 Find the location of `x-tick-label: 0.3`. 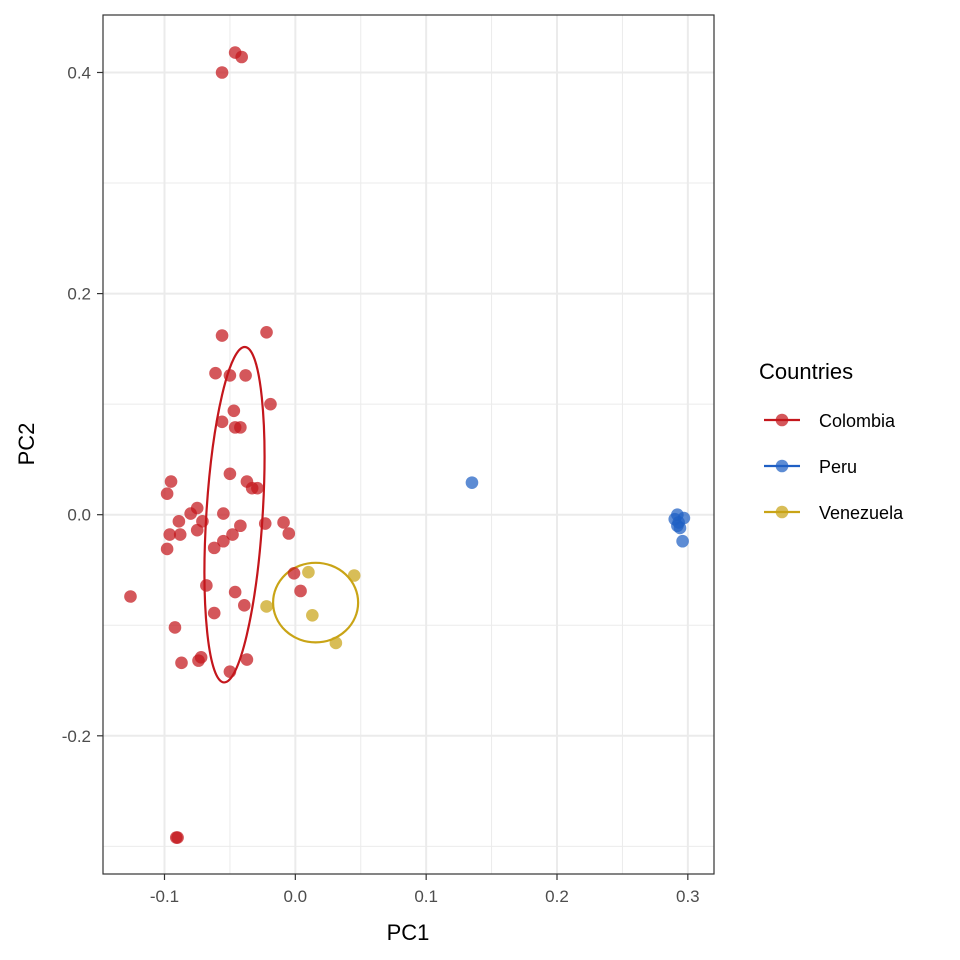

x-tick-label: 0.3 is located at coordinates (688, 896).